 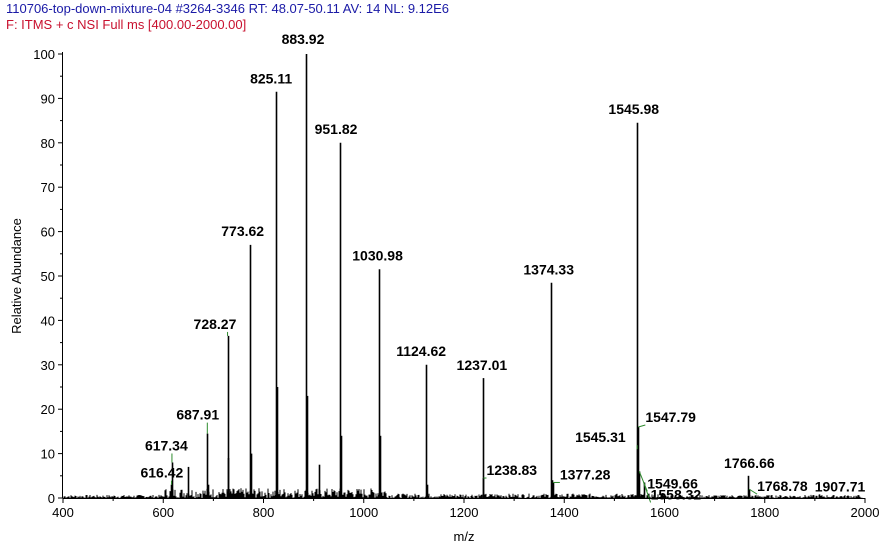 What do you see at coordinates (672, 483) in the screenshot?
I see `peak-label-1549_66: 1549.66` at bounding box center [672, 483].